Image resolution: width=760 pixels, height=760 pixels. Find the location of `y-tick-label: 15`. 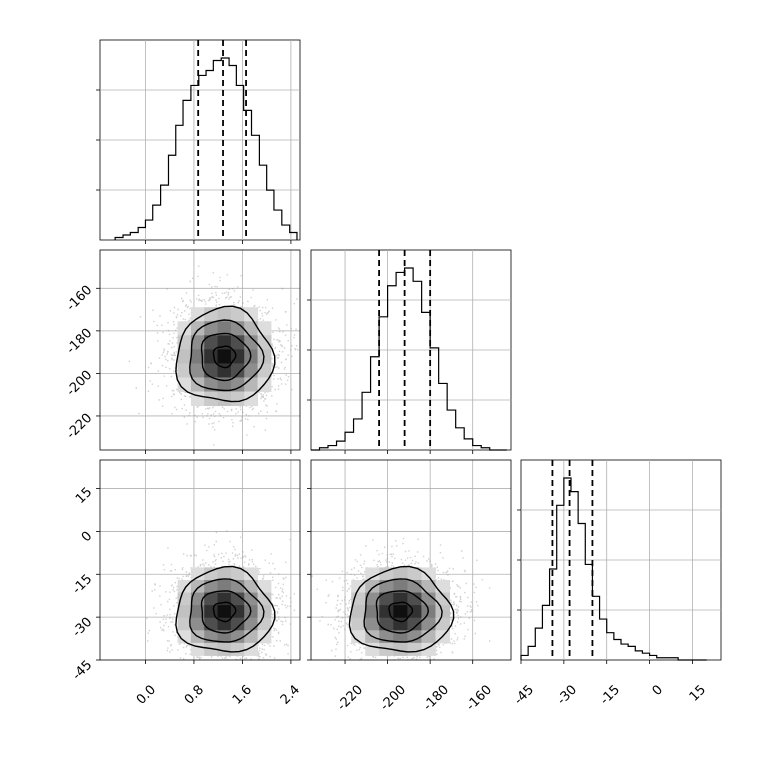

y-tick-label: 15 is located at coordinates (84, 496).